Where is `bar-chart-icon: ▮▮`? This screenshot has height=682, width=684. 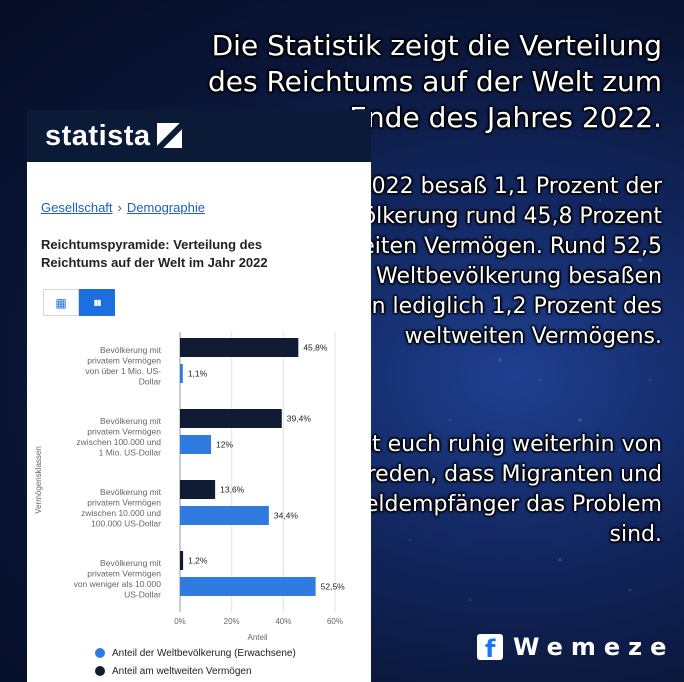
bar-chart-icon: ▮▮ is located at coordinates (97, 302).